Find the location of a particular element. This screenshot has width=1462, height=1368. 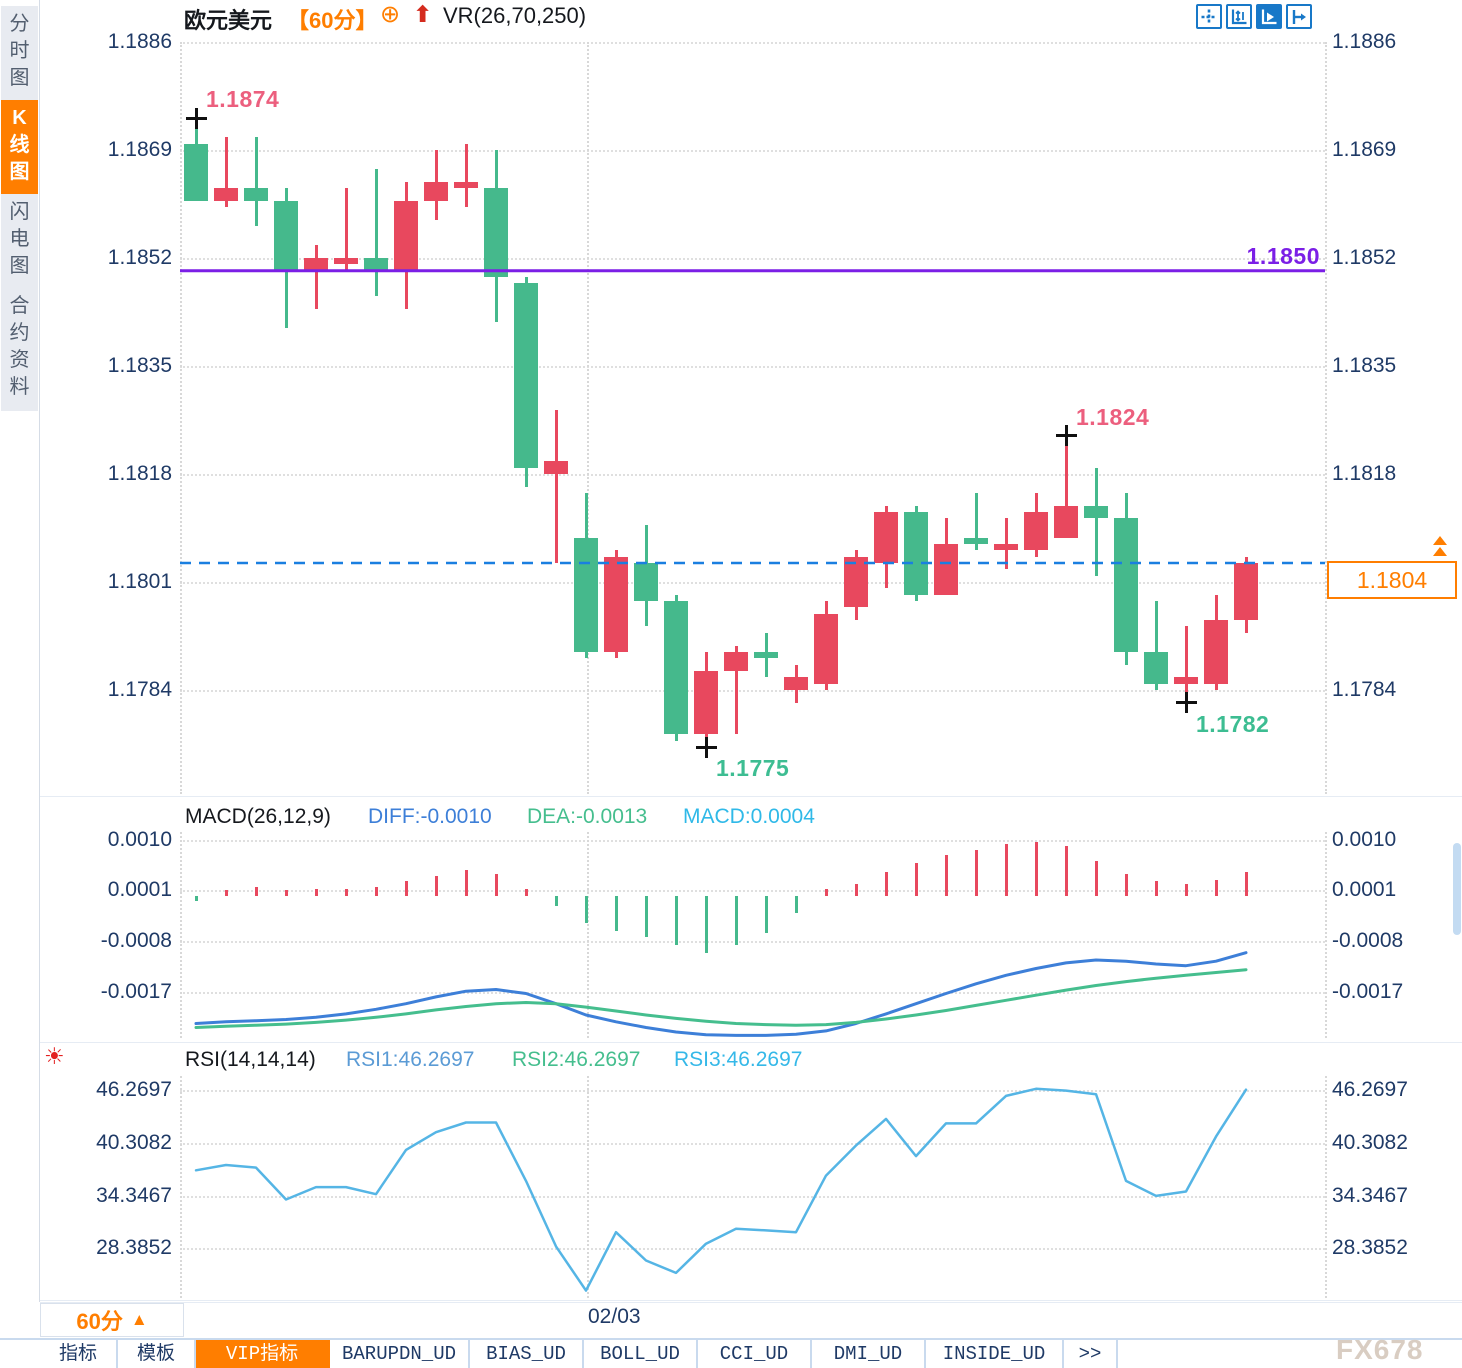

price-ytick-left: 1.1886 is located at coordinates (139, 41).